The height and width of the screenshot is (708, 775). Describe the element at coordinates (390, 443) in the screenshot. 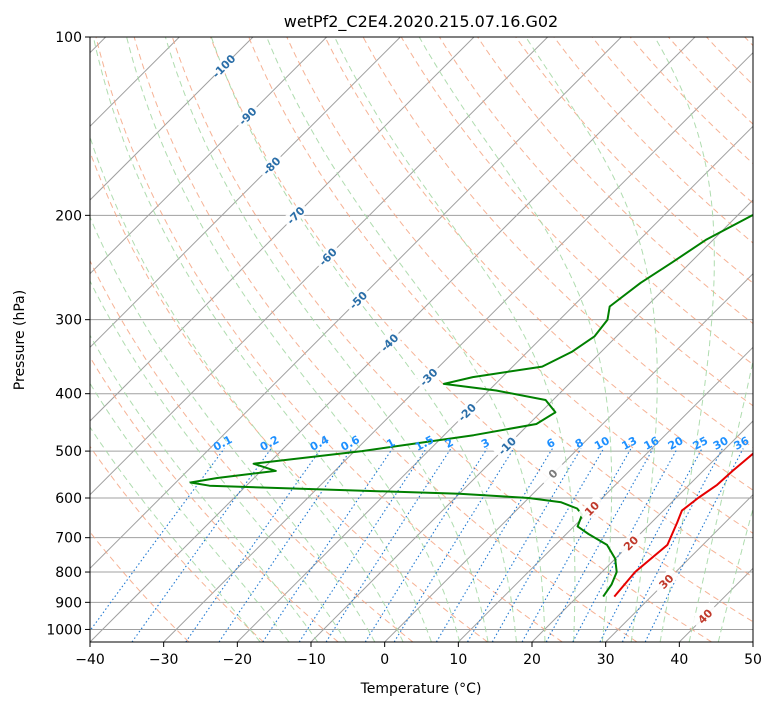

I see `mixing-ratio-label: 1` at that location.